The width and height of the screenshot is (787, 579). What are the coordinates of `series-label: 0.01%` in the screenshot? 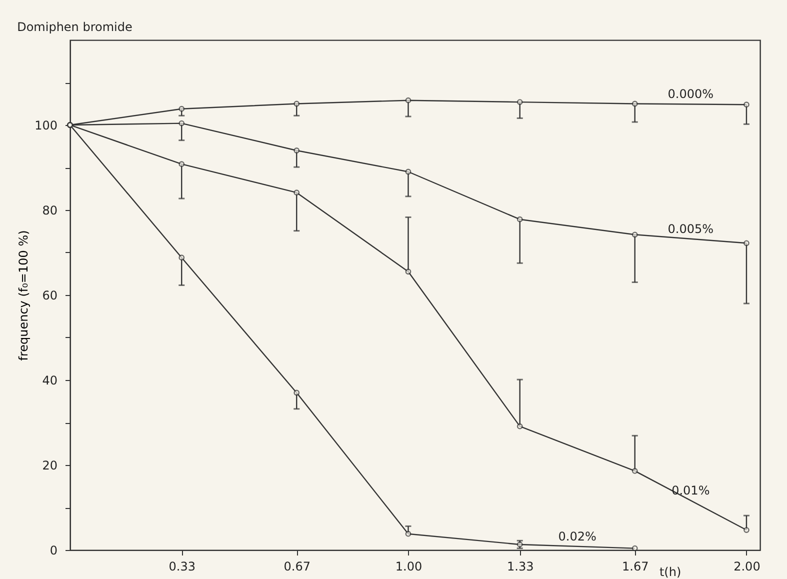 It's located at (691, 490).